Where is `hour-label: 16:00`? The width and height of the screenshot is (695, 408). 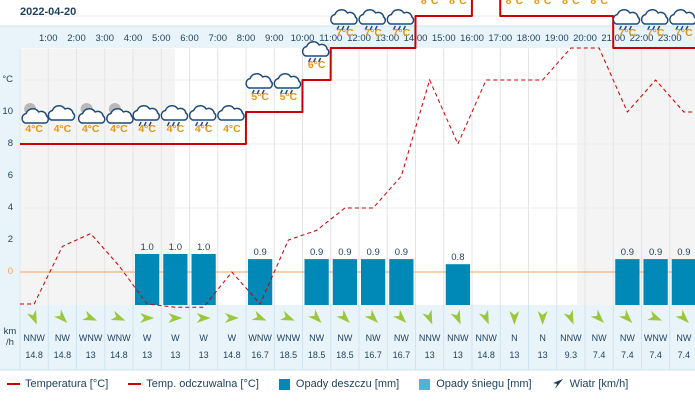
hour-label: 16:00 is located at coordinates (472, 38).